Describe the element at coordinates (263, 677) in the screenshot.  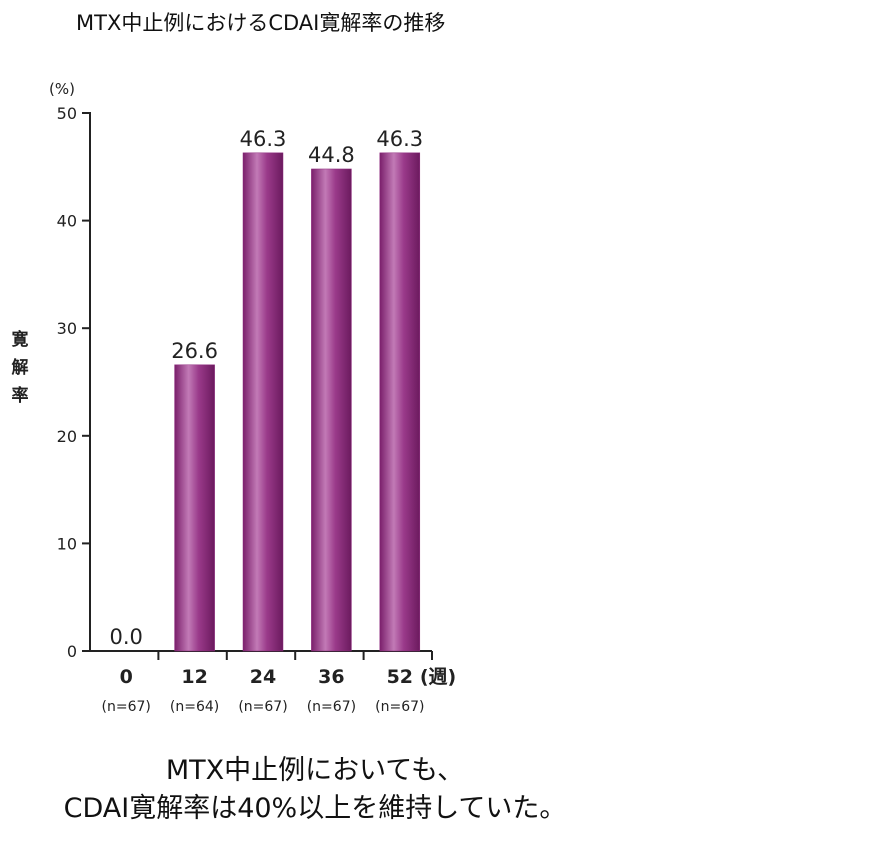
I see `x-tick-label: 24` at that location.